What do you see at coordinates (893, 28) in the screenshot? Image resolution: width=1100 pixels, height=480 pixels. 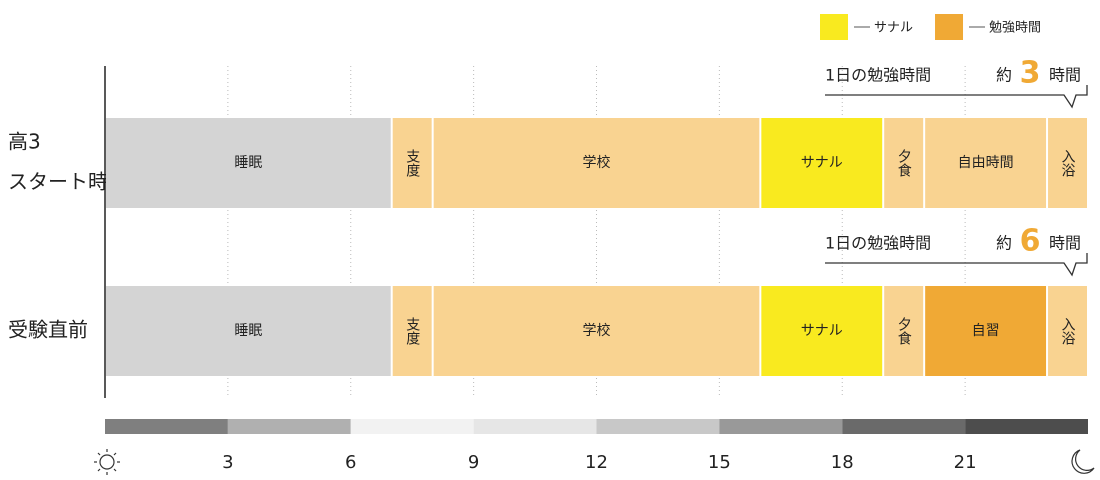 I see `legend-label: サナル` at bounding box center [893, 28].